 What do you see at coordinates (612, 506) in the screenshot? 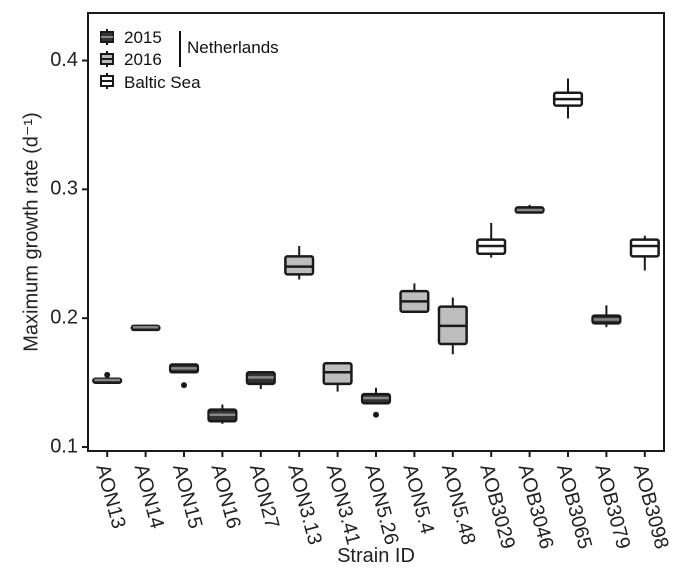
I see `x-tick-label-13: AOB3079` at bounding box center [612, 506].